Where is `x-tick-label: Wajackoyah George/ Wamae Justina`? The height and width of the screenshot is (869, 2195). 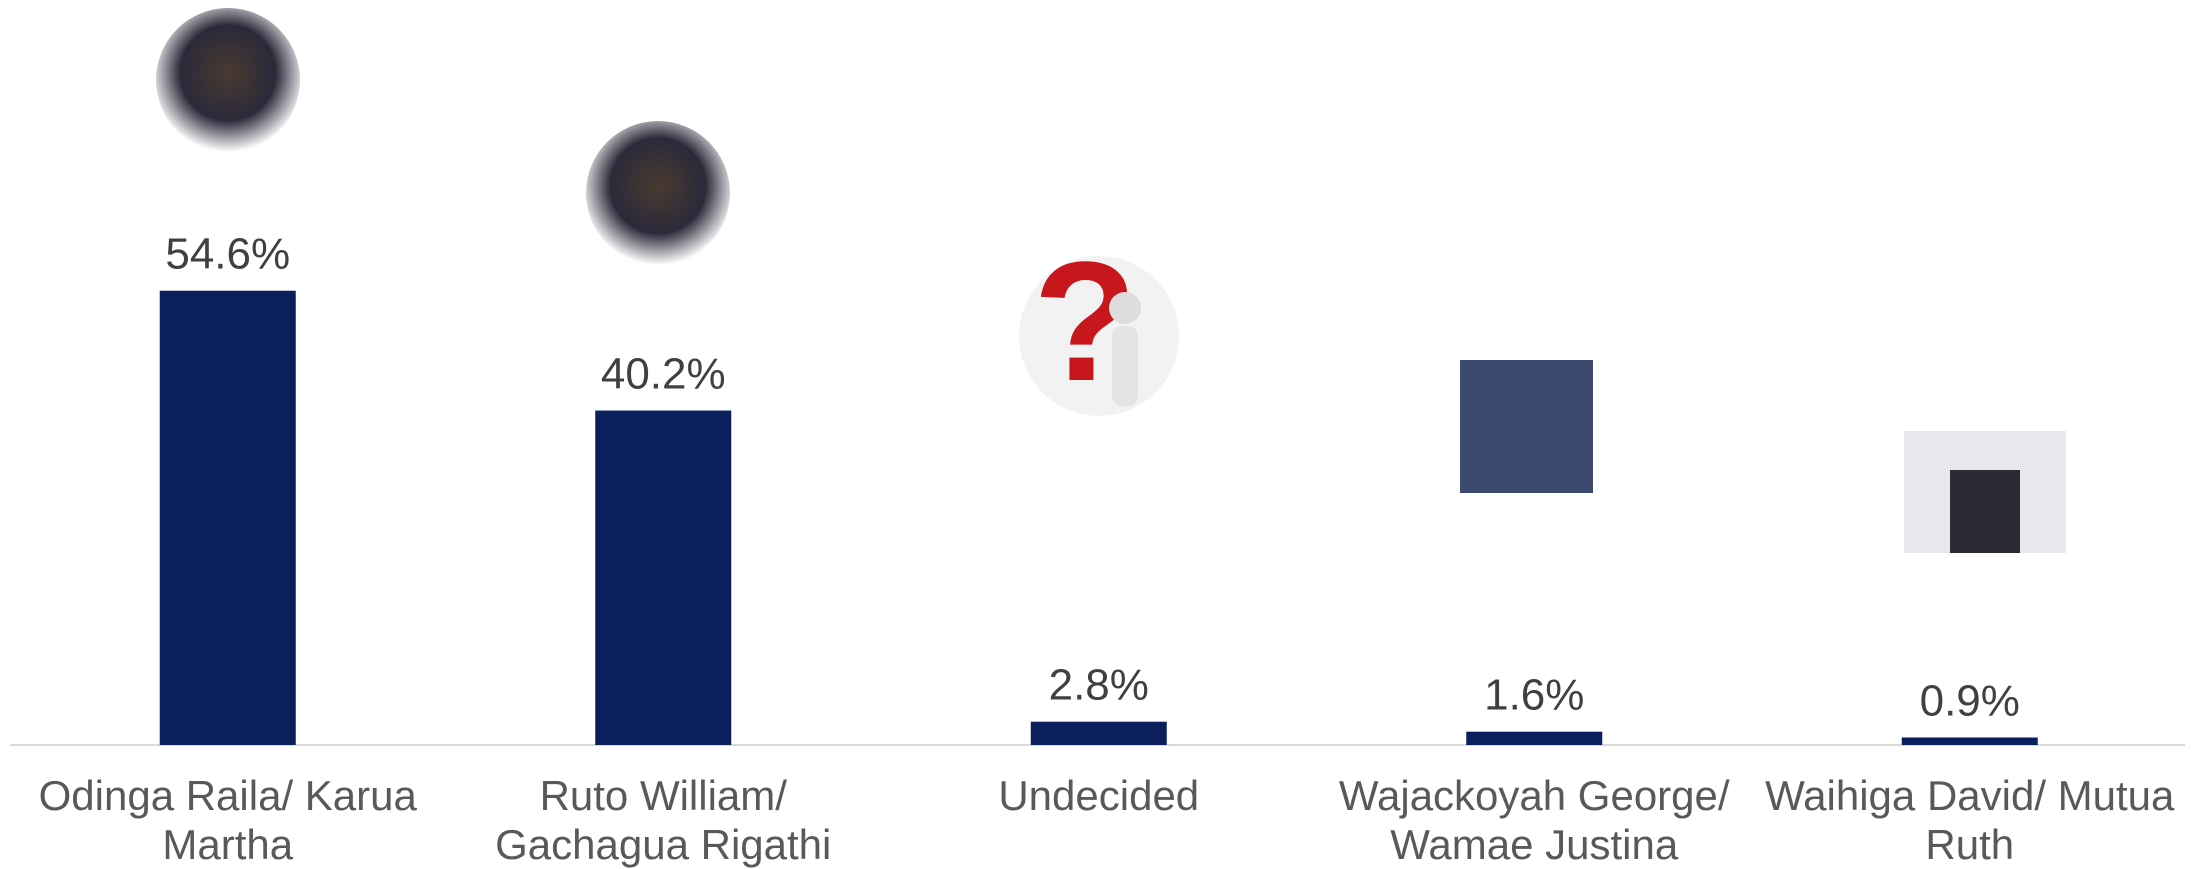 x-tick-label: Wajackoyah George/ Wamae Justina is located at coordinates (1534, 820).